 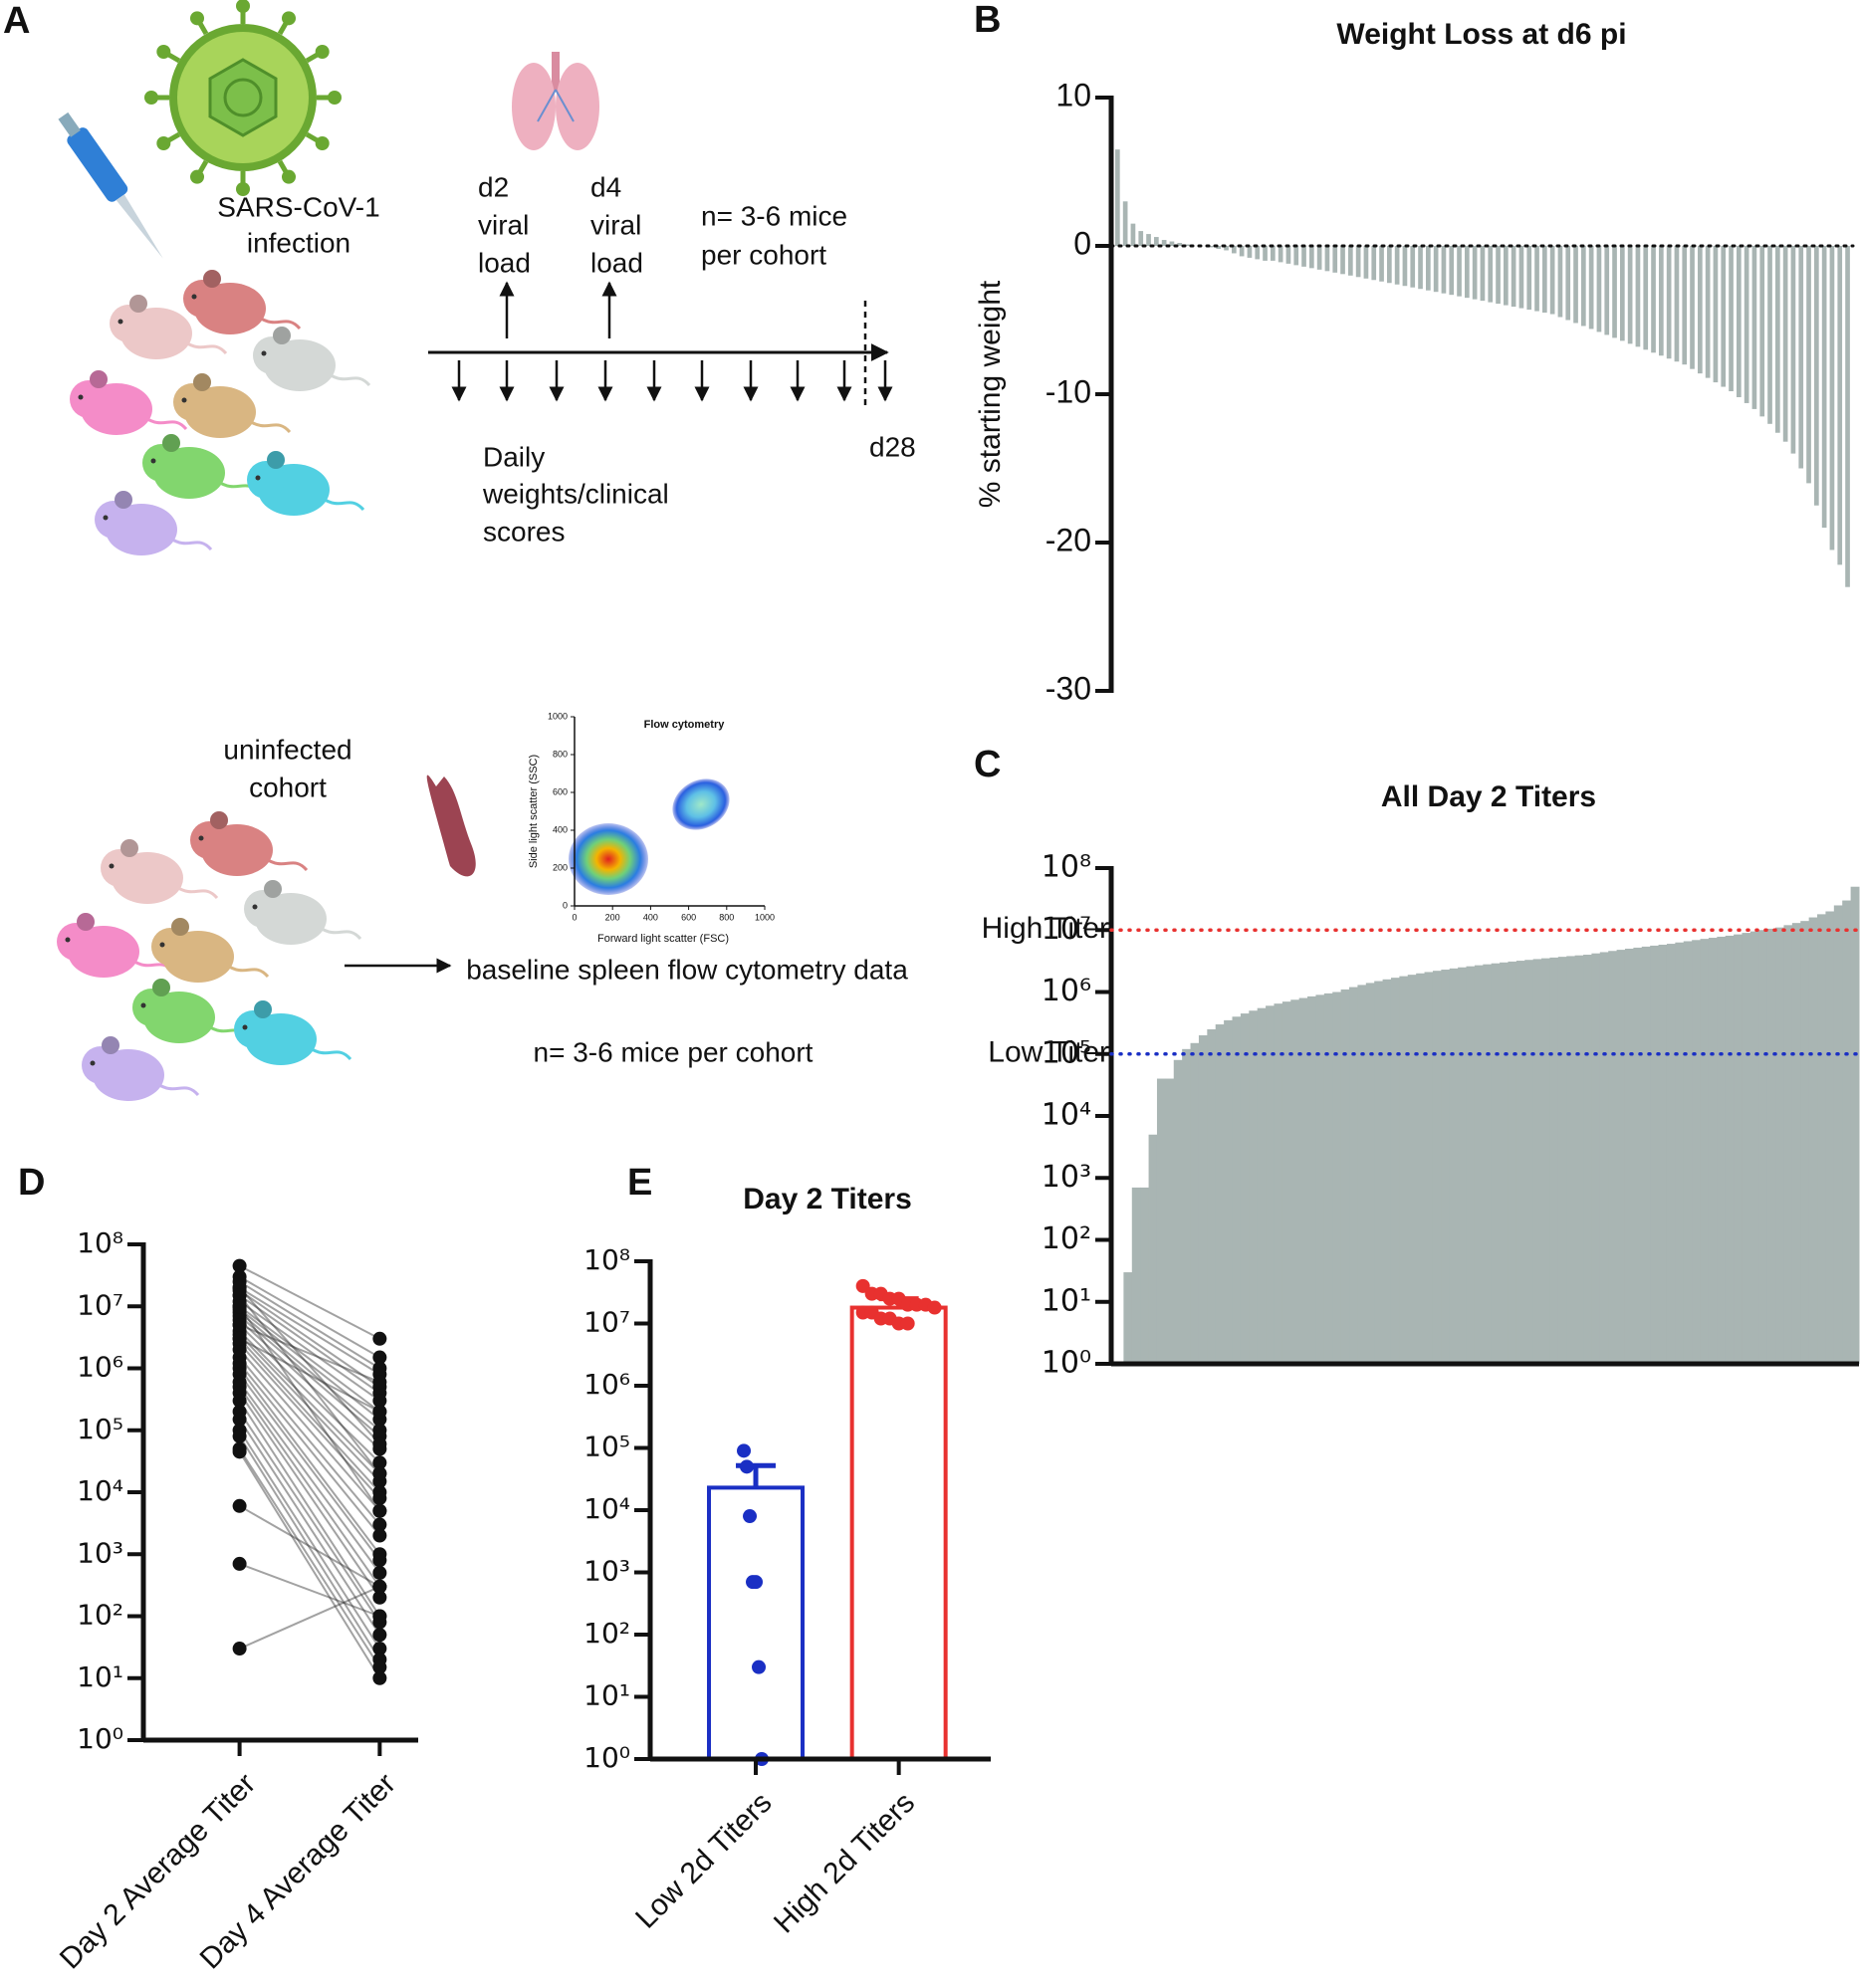 What do you see at coordinates (988, 764) in the screenshot?
I see `panel-label: C` at bounding box center [988, 764].